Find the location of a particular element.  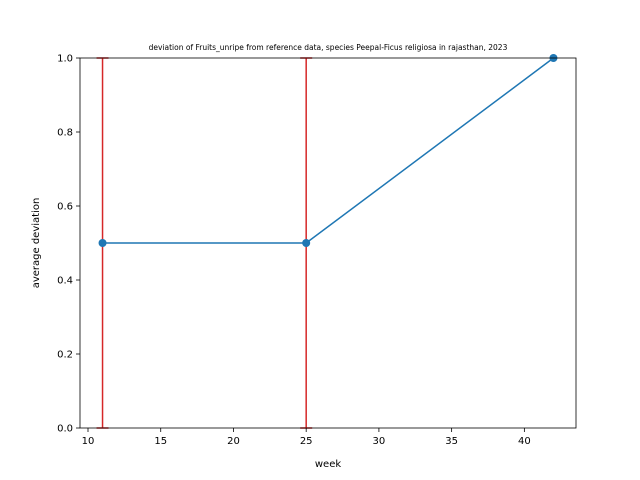

x-tick-label: 25 is located at coordinates (306, 441).